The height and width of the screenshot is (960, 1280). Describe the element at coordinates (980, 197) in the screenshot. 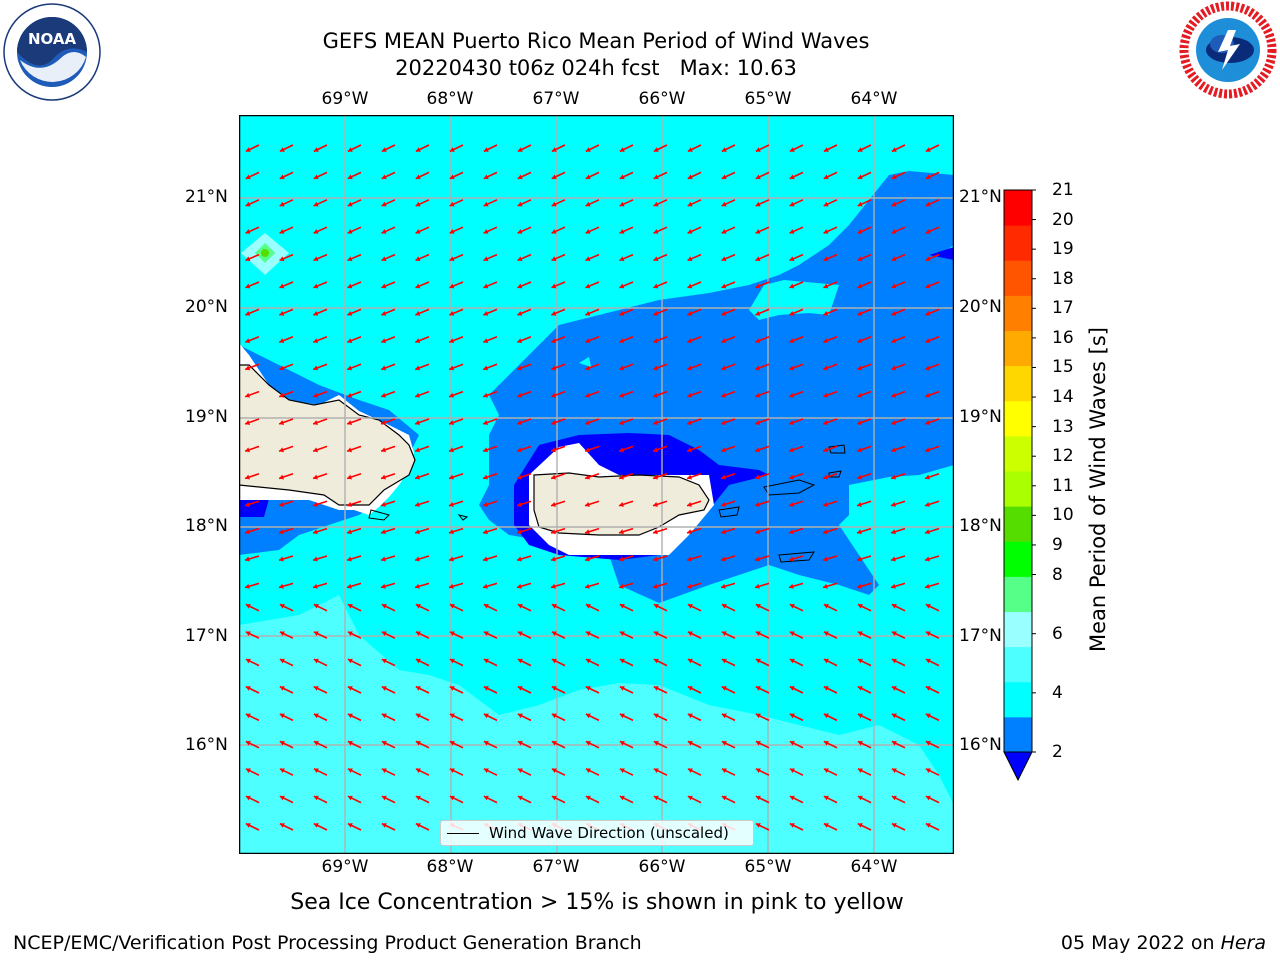

I see `lat-label-right-21: 21°N` at that location.